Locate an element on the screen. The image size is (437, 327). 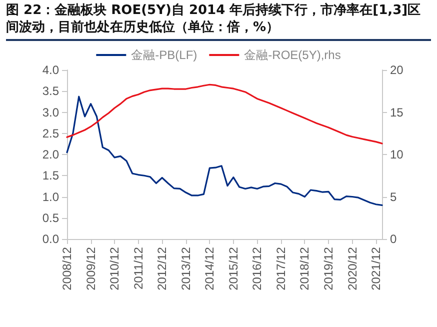
y-tick-label: 0.0 is located at coordinates (51, 239).